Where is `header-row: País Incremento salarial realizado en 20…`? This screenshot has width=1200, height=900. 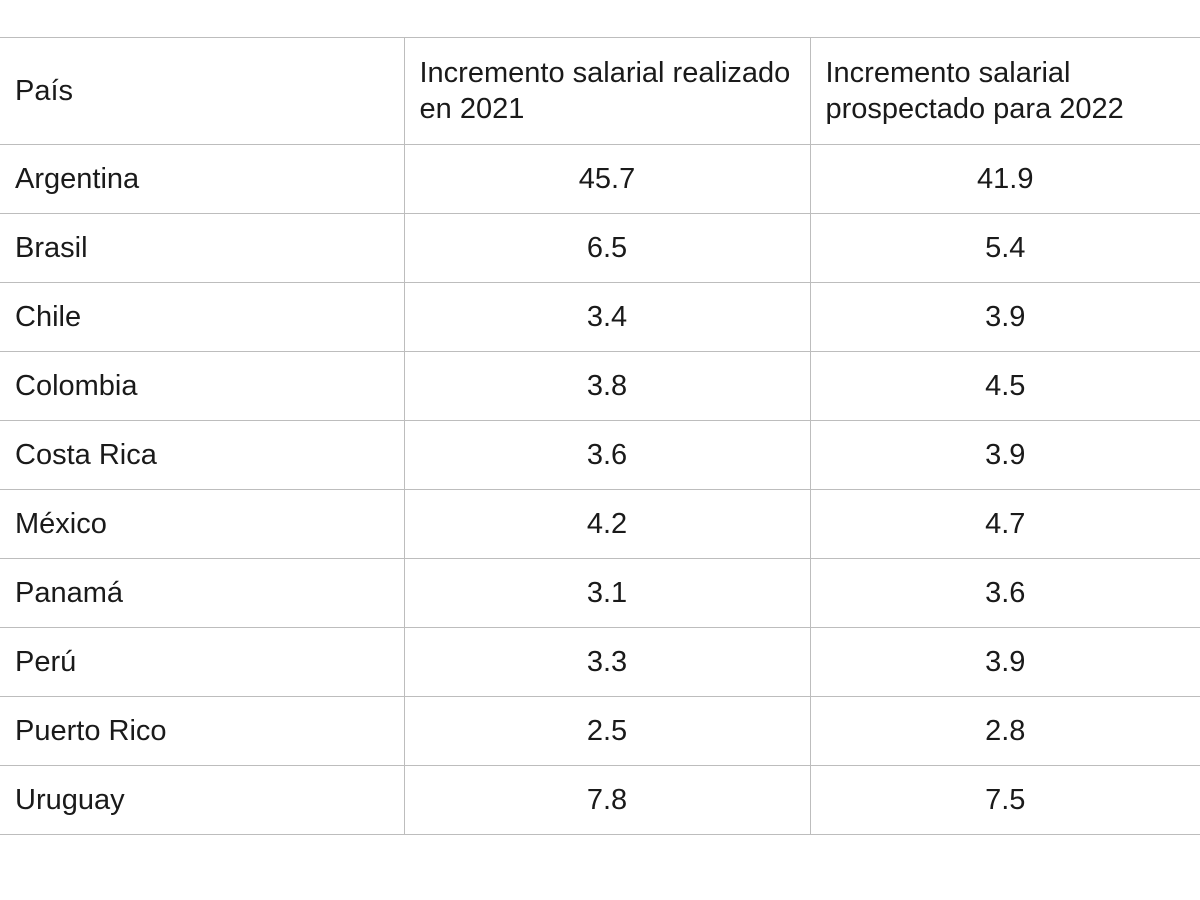
header-row: País Incremento salarial realizado en 20… is located at coordinates (600, 91).